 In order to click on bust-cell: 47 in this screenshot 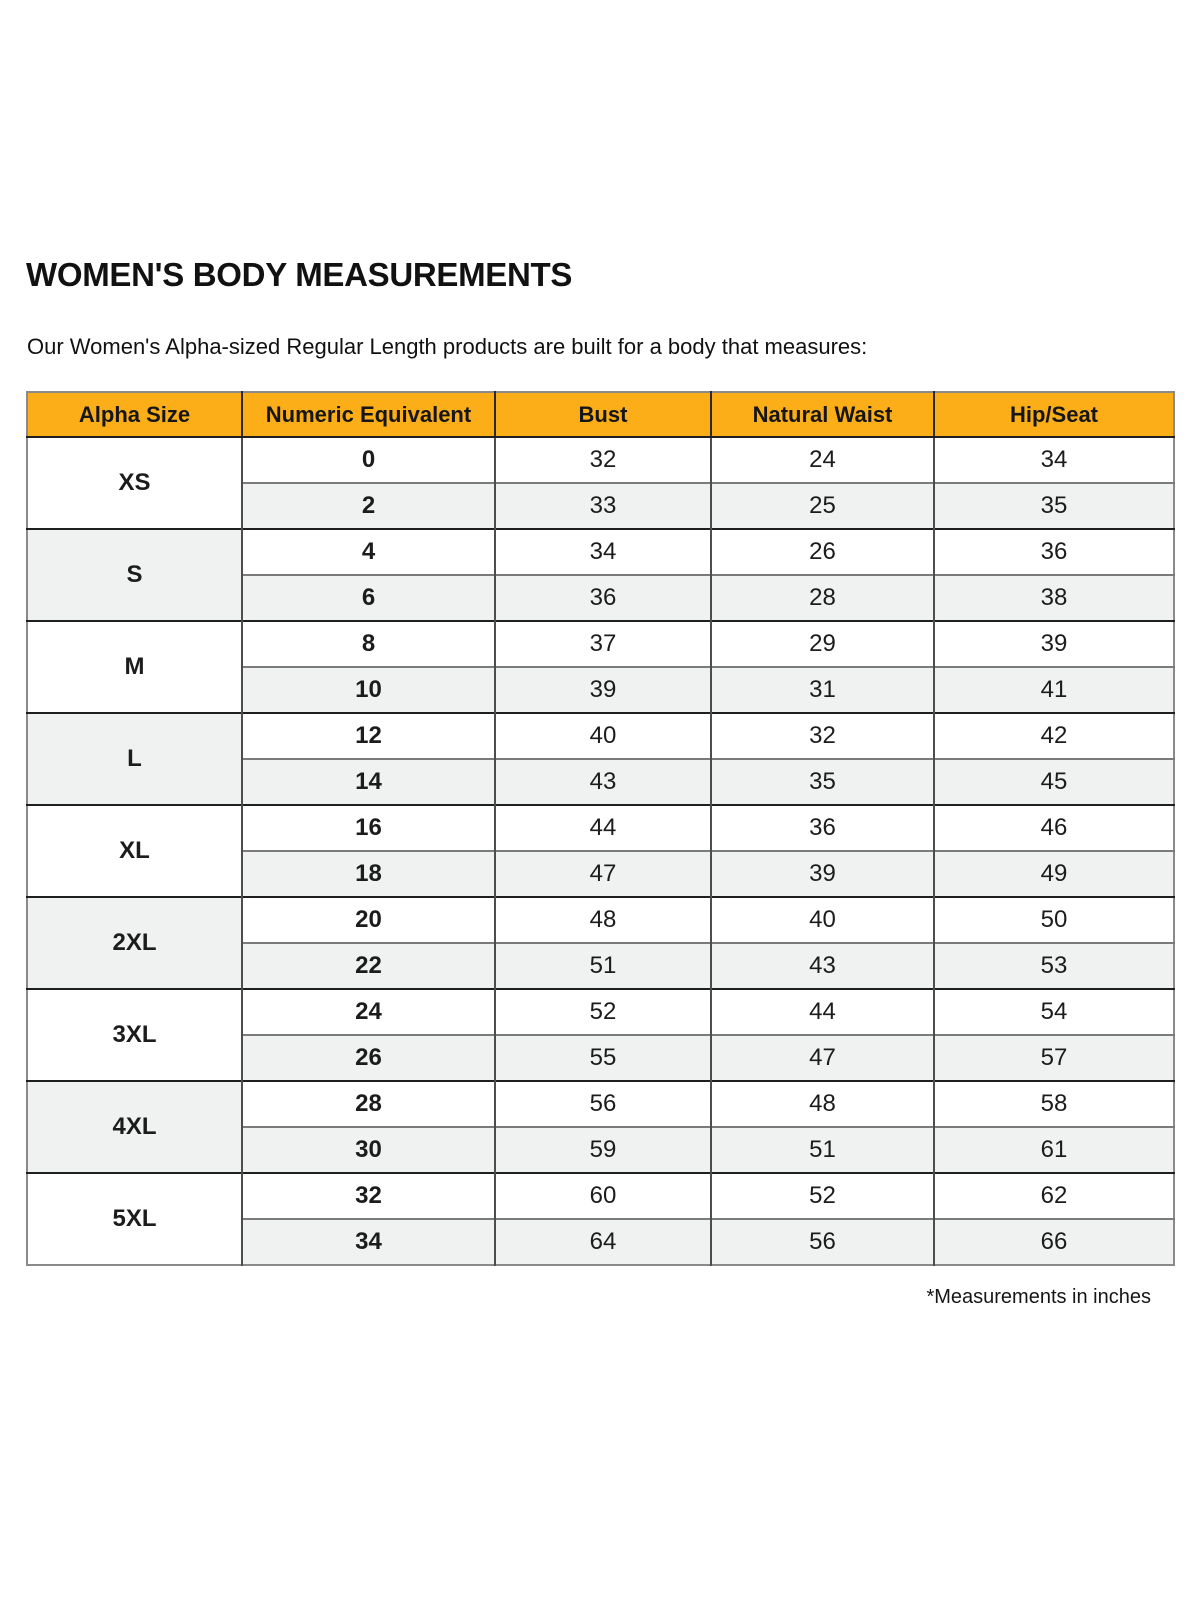, I will do `click(602, 873)`.